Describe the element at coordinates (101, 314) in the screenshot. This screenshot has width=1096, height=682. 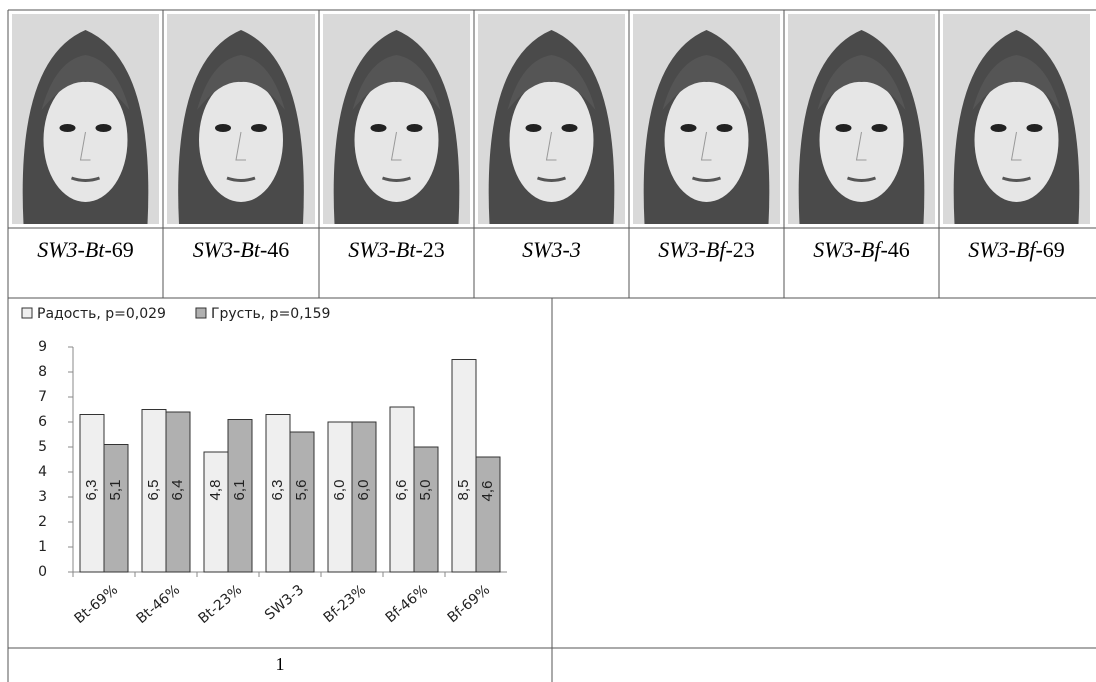
I see `legend-label: Радость, p=0,029` at that location.